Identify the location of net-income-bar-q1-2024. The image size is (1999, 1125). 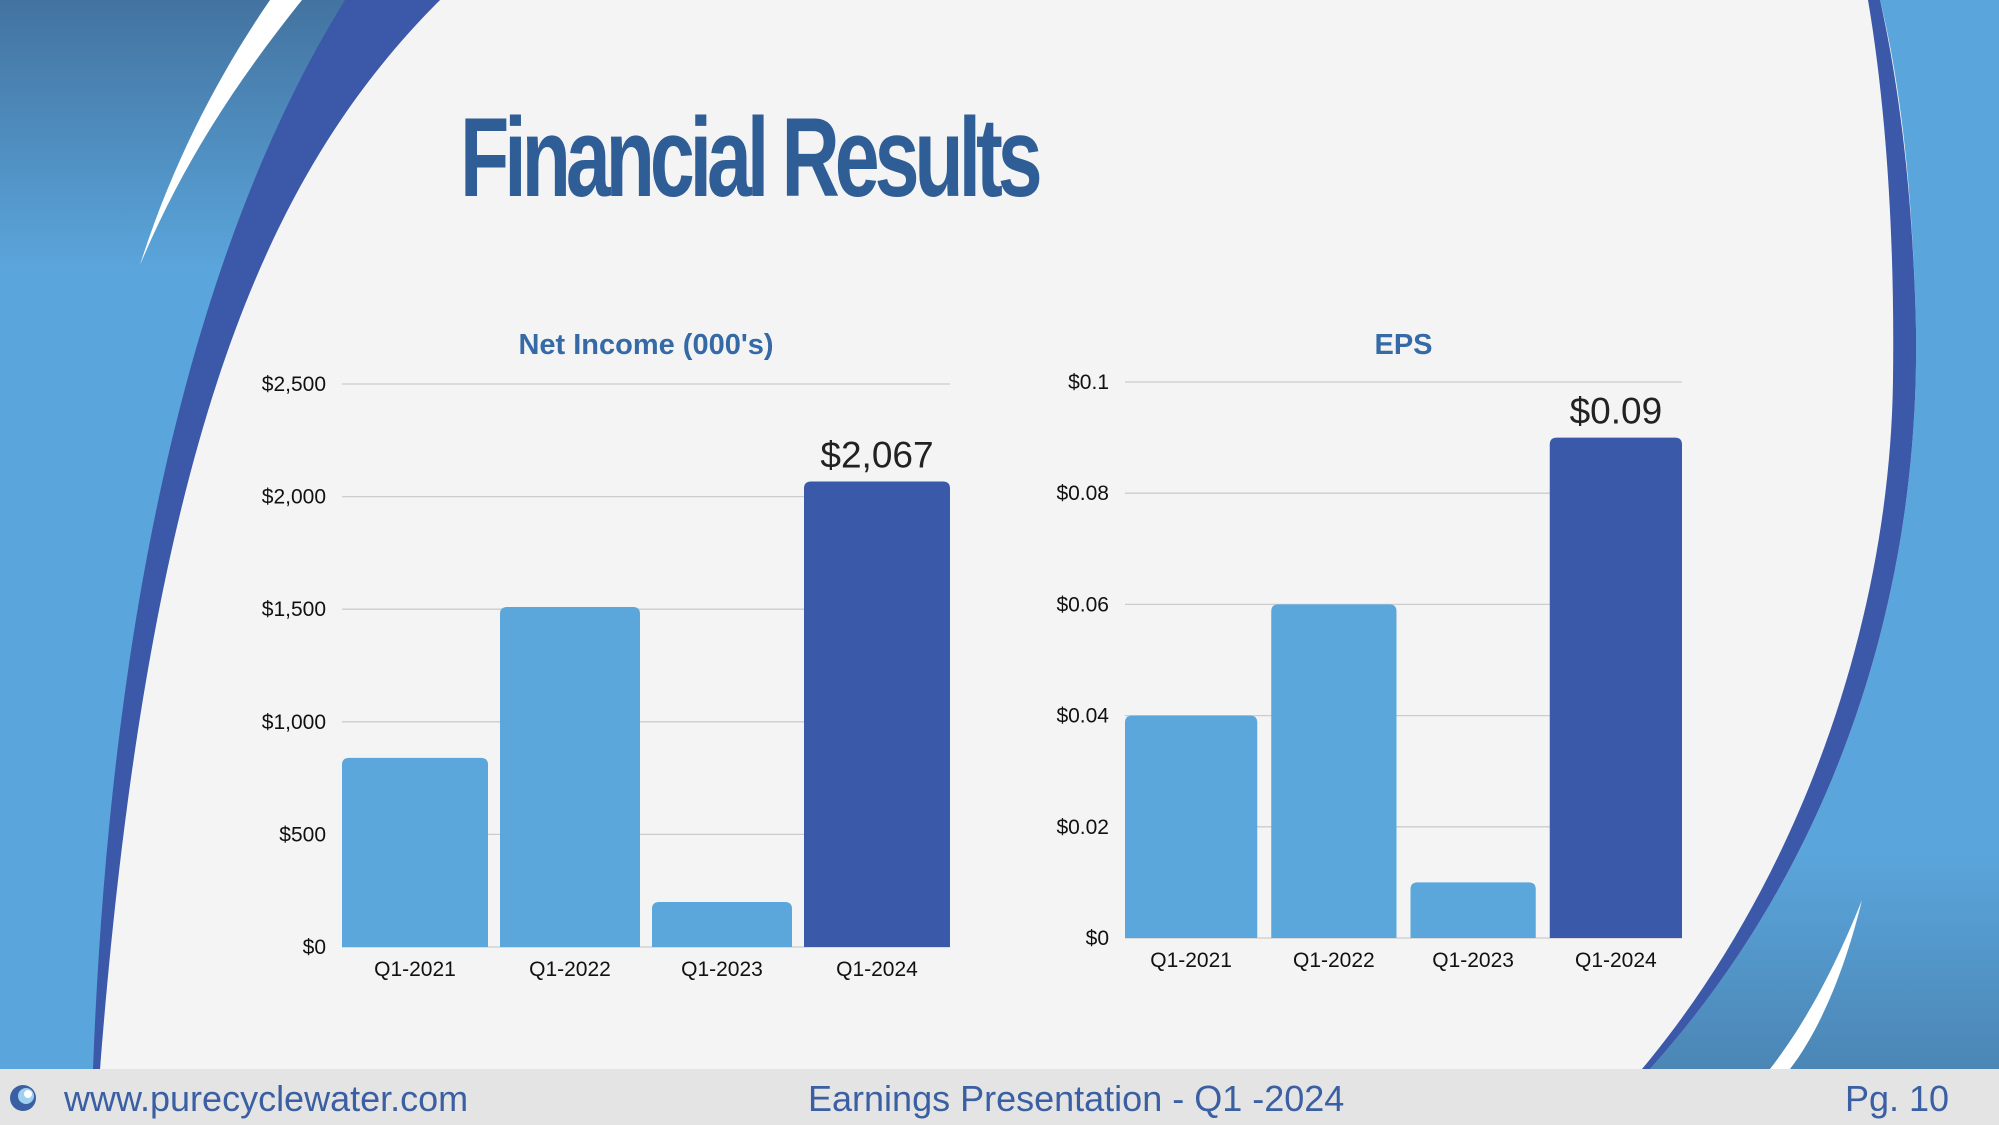
(877, 714).